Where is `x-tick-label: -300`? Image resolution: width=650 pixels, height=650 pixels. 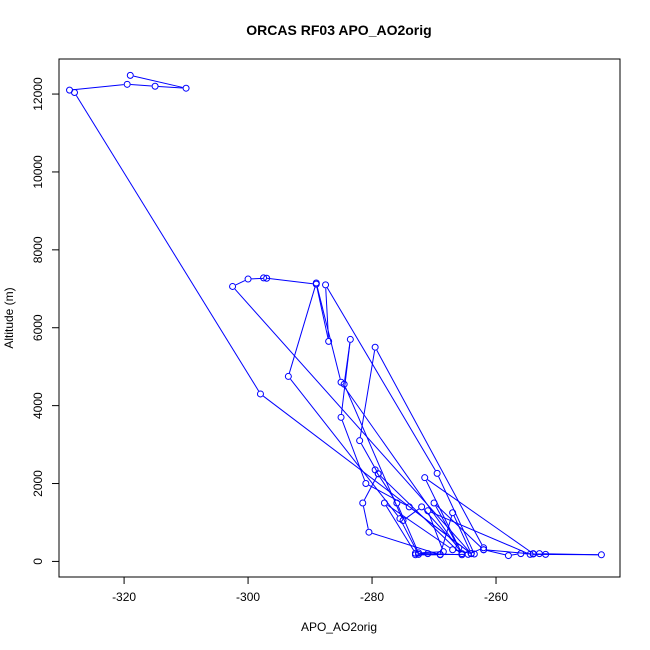
x-tick-label: -300 is located at coordinates (248, 597).